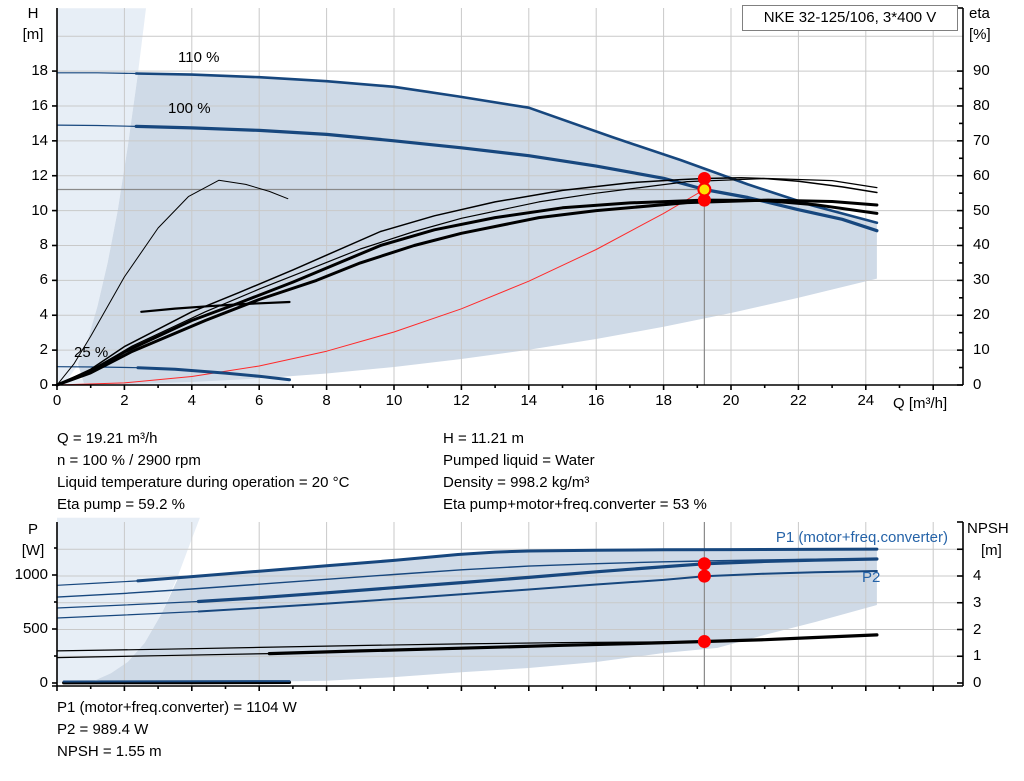 This screenshot has width=1024, height=781. Describe the element at coordinates (326, 400) in the screenshot. I see `x-axis-tick-8: 8` at that location.